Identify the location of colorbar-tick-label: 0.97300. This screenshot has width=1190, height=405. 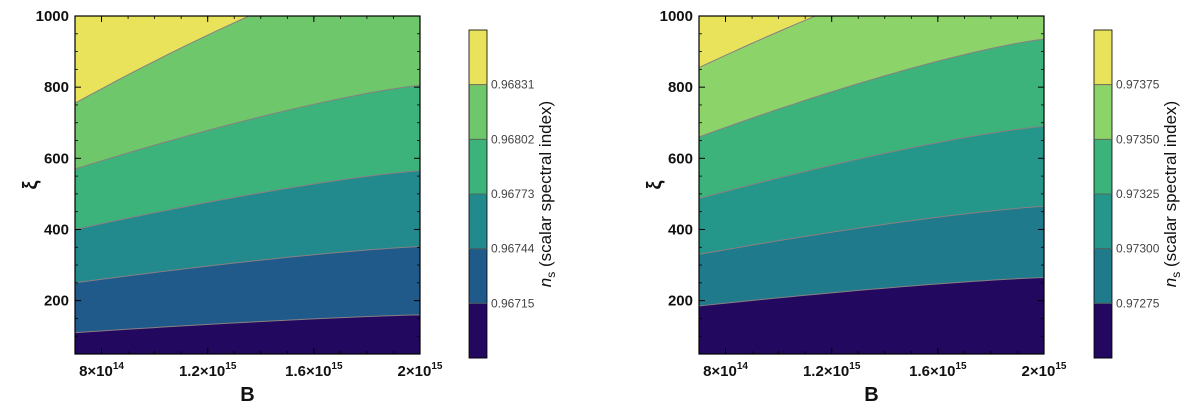
(1138, 249).